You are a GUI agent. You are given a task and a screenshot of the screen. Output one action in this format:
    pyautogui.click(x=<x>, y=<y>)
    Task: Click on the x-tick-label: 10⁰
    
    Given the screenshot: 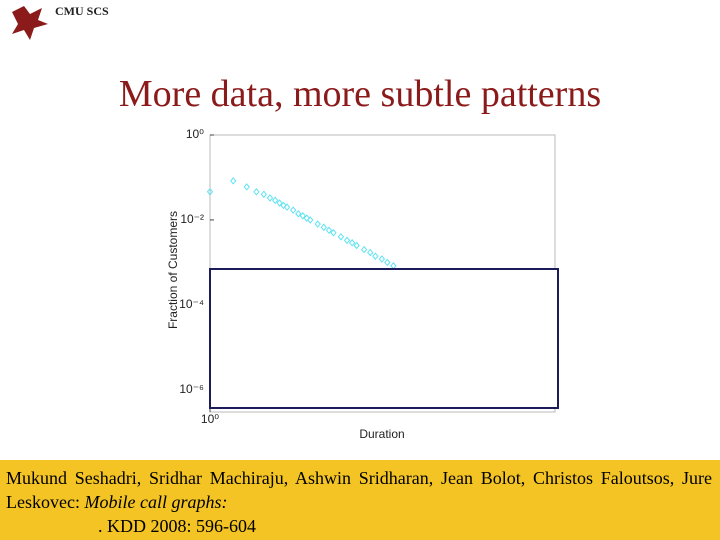 What is the action you would take?
    pyautogui.click(x=210, y=419)
    